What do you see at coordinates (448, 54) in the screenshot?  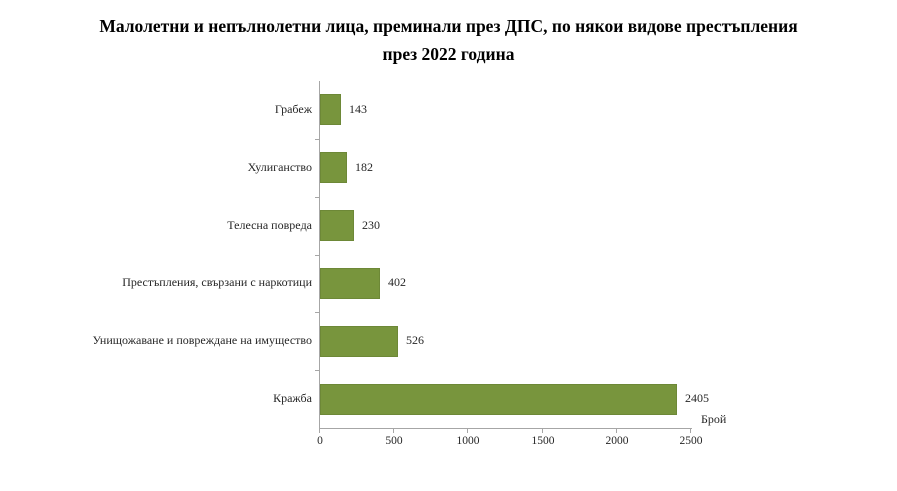 I see `chart-title-line-2: през 2022 година` at bounding box center [448, 54].